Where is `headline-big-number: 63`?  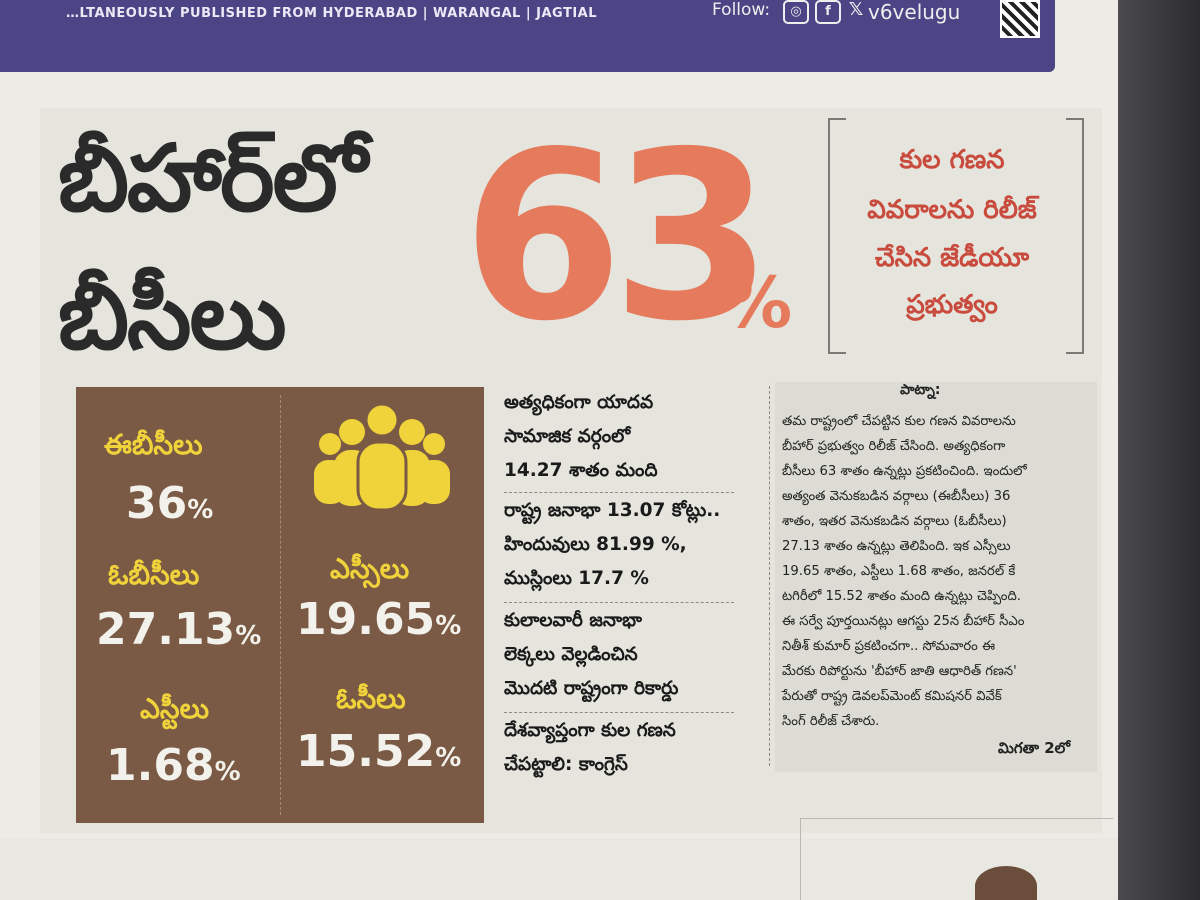 headline-big-number: 63 is located at coordinates (617, 237).